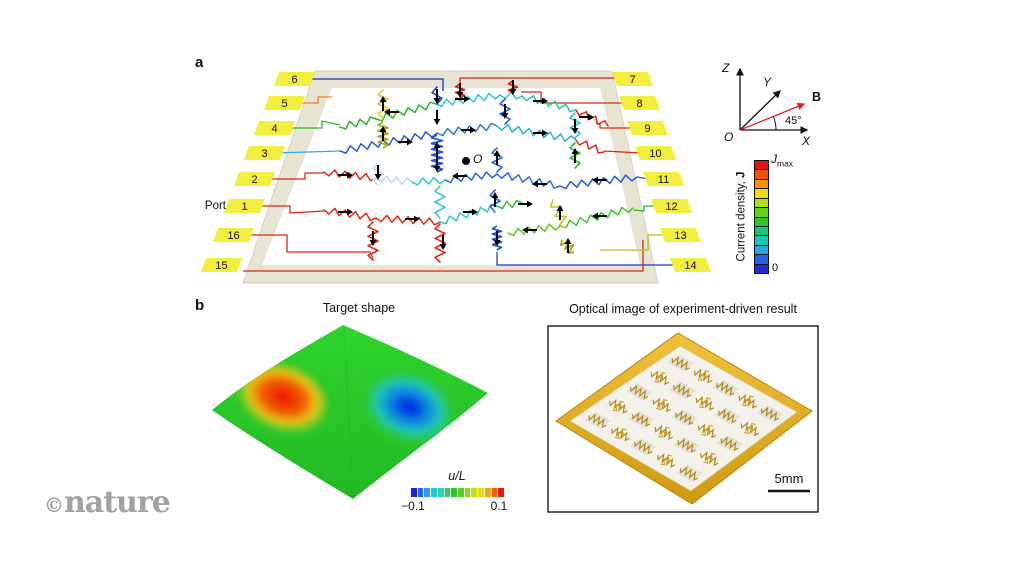 The image size is (1024, 576). Describe the element at coordinates (793, 121) in the screenshot. I see `angle-label: 45°` at that location.